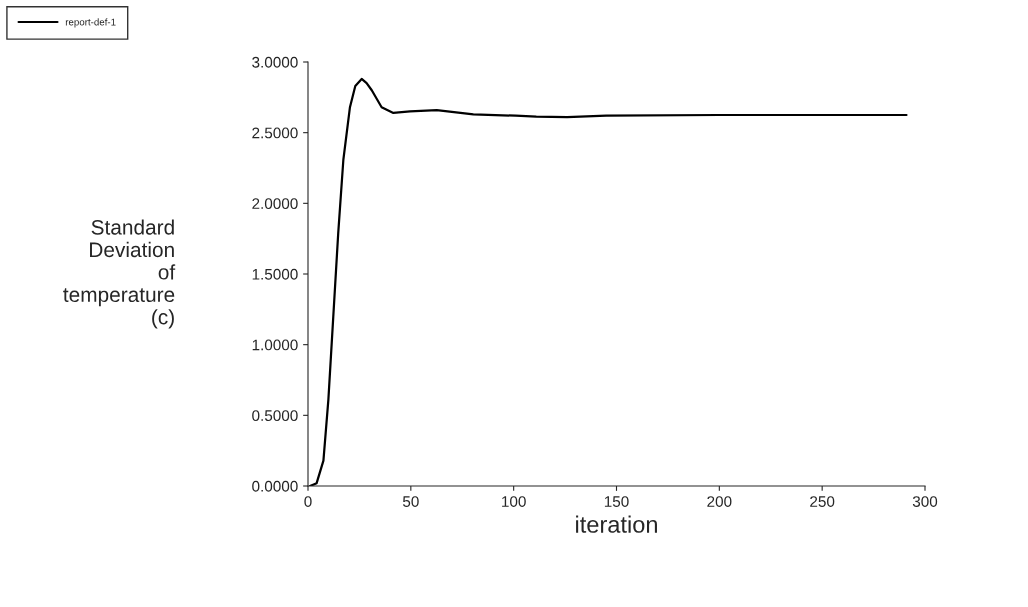 The height and width of the screenshot is (607, 1028). Describe the element at coordinates (119, 274) in the screenshot. I see `y-axis-title: Standard Deviation of temperature (c)` at that location.